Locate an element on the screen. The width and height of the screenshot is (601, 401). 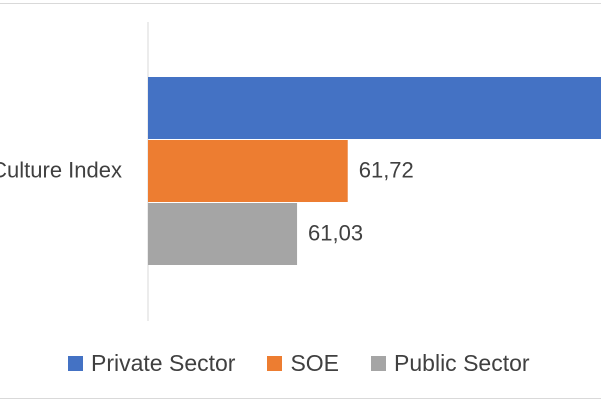
legend-label-public-sector: Public Sector is located at coordinates (462, 362).